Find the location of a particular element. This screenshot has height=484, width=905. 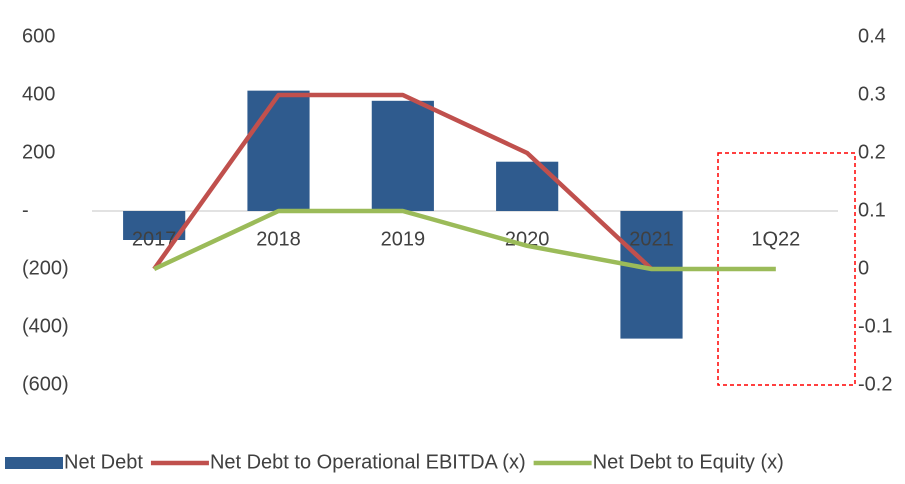

legend-label: Net Debt is located at coordinates (103, 462).